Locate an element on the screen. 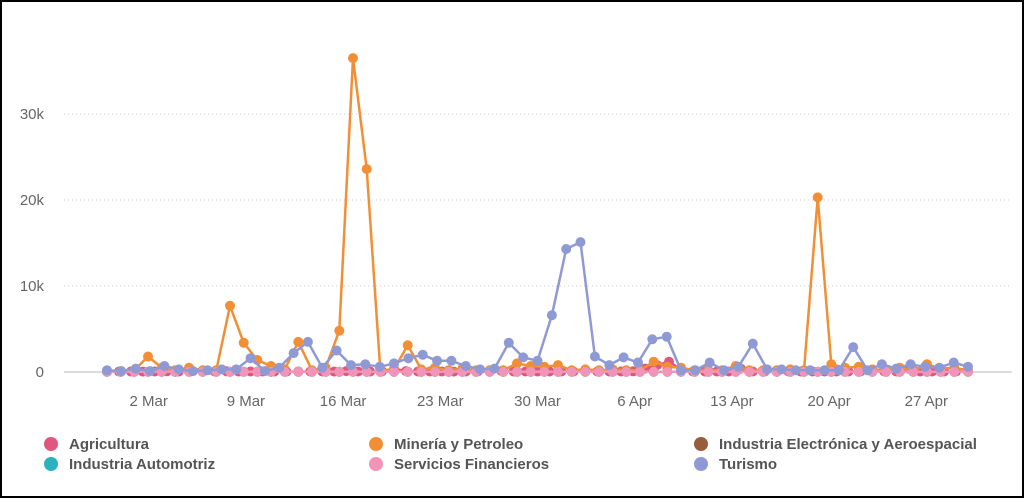 This screenshot has height=498, width=1024. legend-label: Turismo is located at coordinates (748, 464).